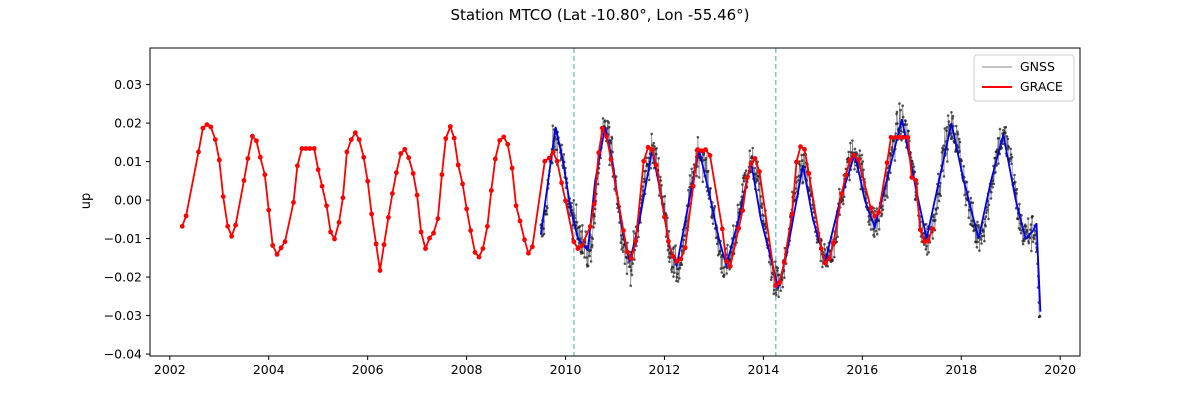 The width and height of the screenshot is (1200, 400). Describe the element at coordinates (123, 238) in the screenshot. I see `y-tick-label: −0.01` at that location.